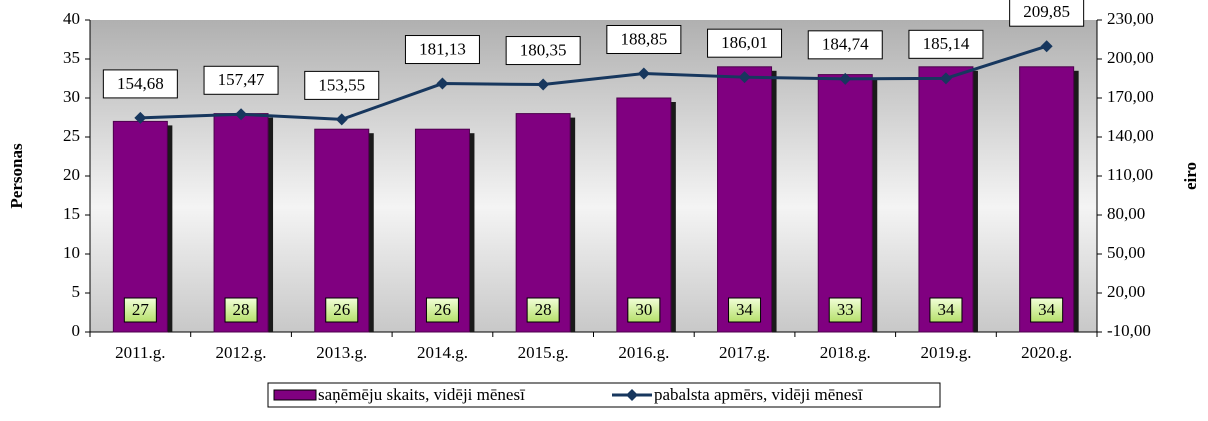 The width and height of the screenshot is (1208, 421). I want to click on line-label: 186,01, so click(744, 42).